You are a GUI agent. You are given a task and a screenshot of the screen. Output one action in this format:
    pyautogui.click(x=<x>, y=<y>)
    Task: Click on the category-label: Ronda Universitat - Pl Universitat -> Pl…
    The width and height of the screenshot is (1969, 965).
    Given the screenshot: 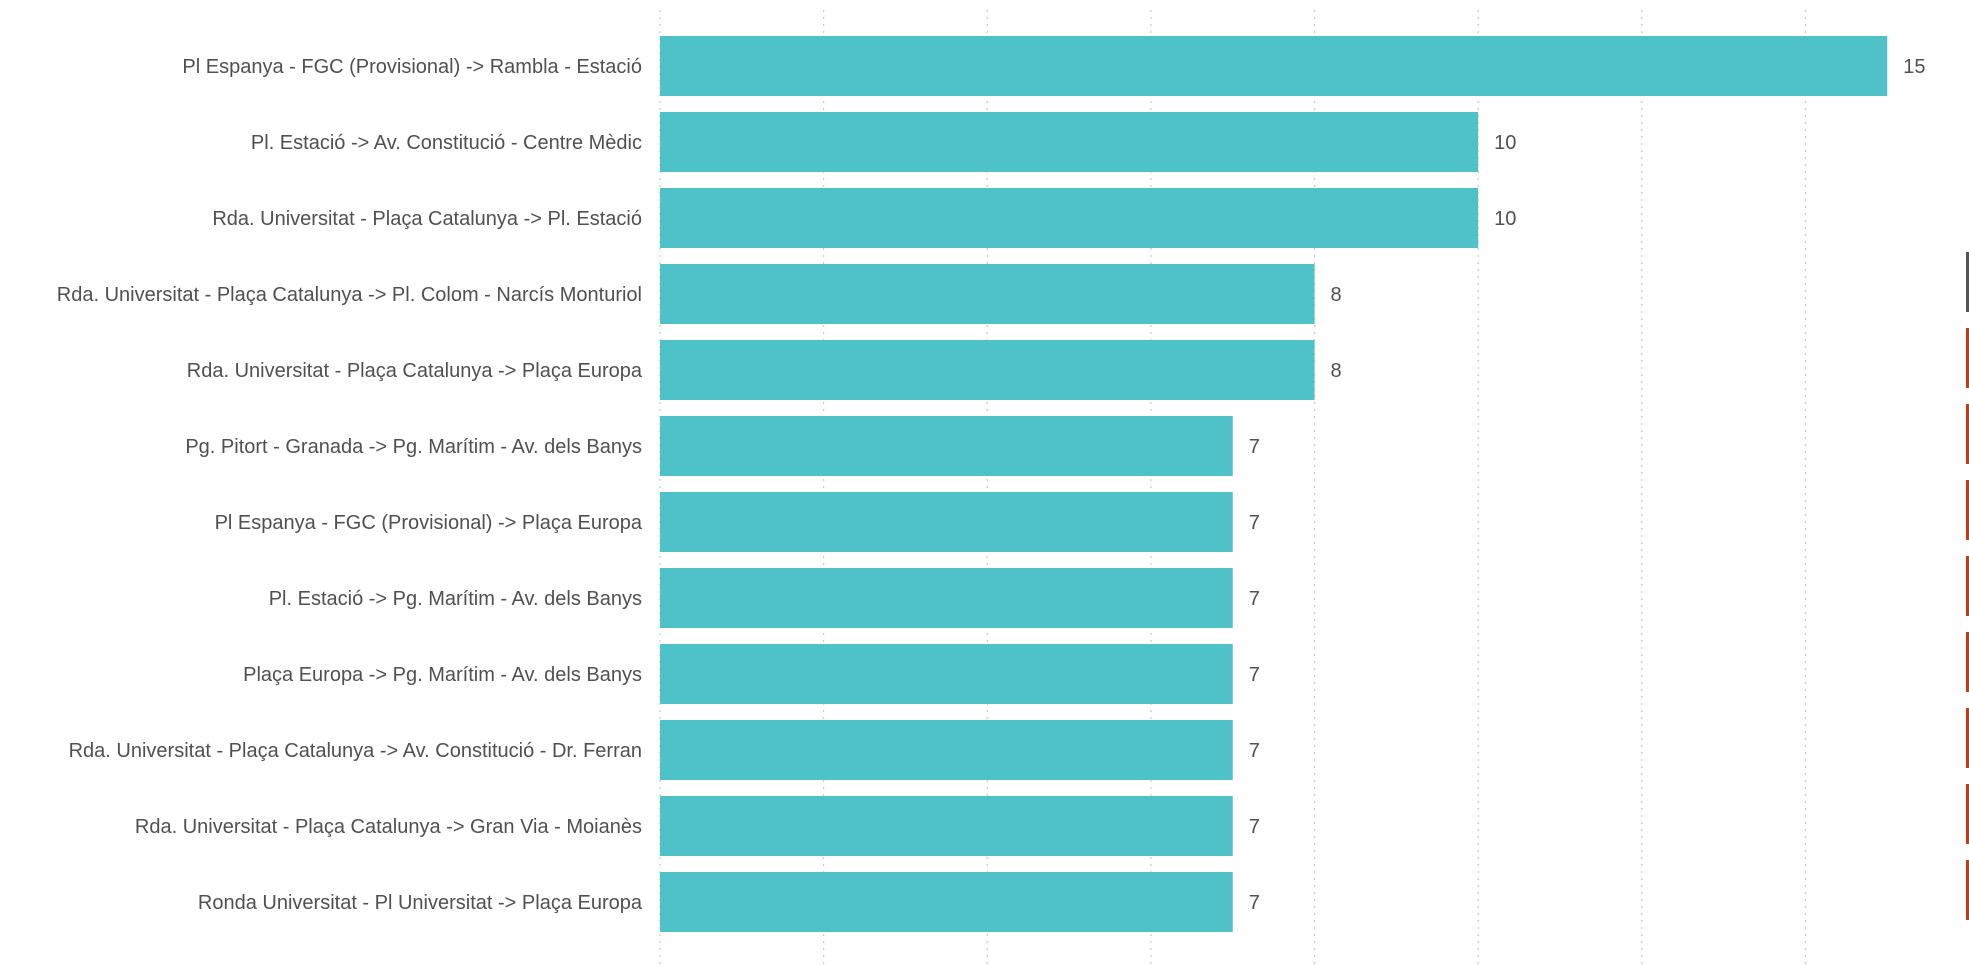 What is the action you would take?
    pyautogui.click(x=420, y=903)
    